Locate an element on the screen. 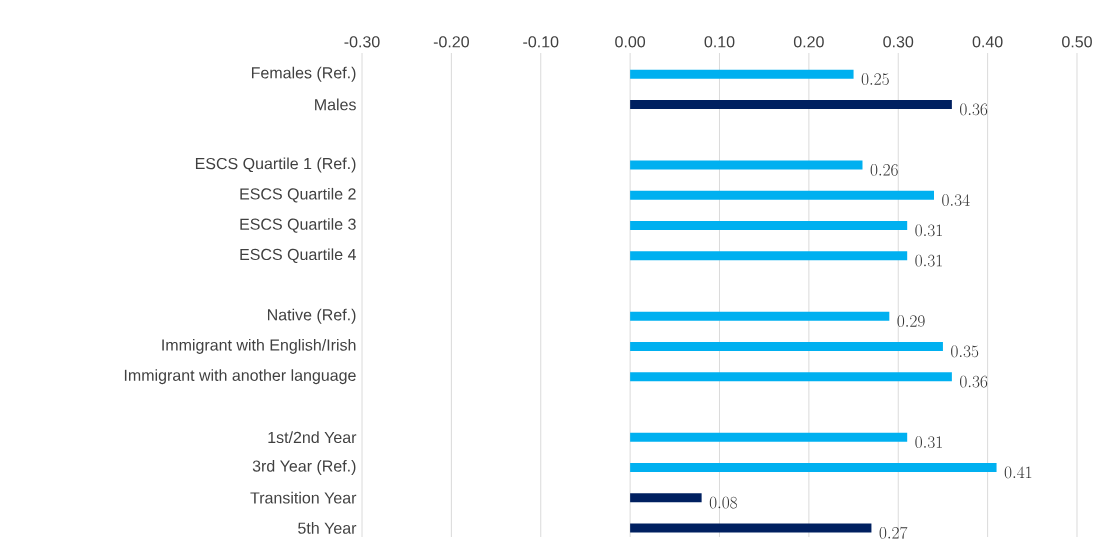 This screenshot has height=544, width=1100. y-tick-label: Immigrant with another language is located at coordinates (240, 377).